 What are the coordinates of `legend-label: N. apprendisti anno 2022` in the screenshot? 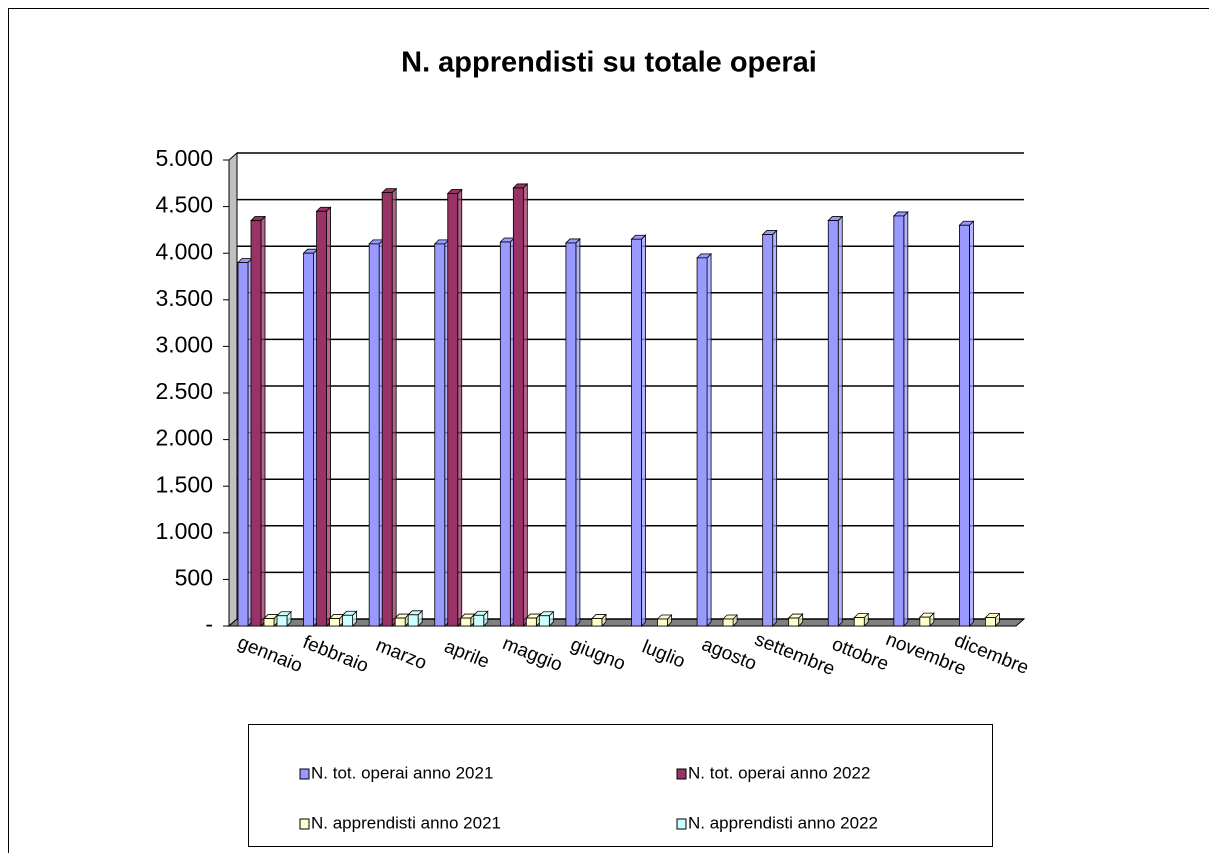 It's located at (783, 822).